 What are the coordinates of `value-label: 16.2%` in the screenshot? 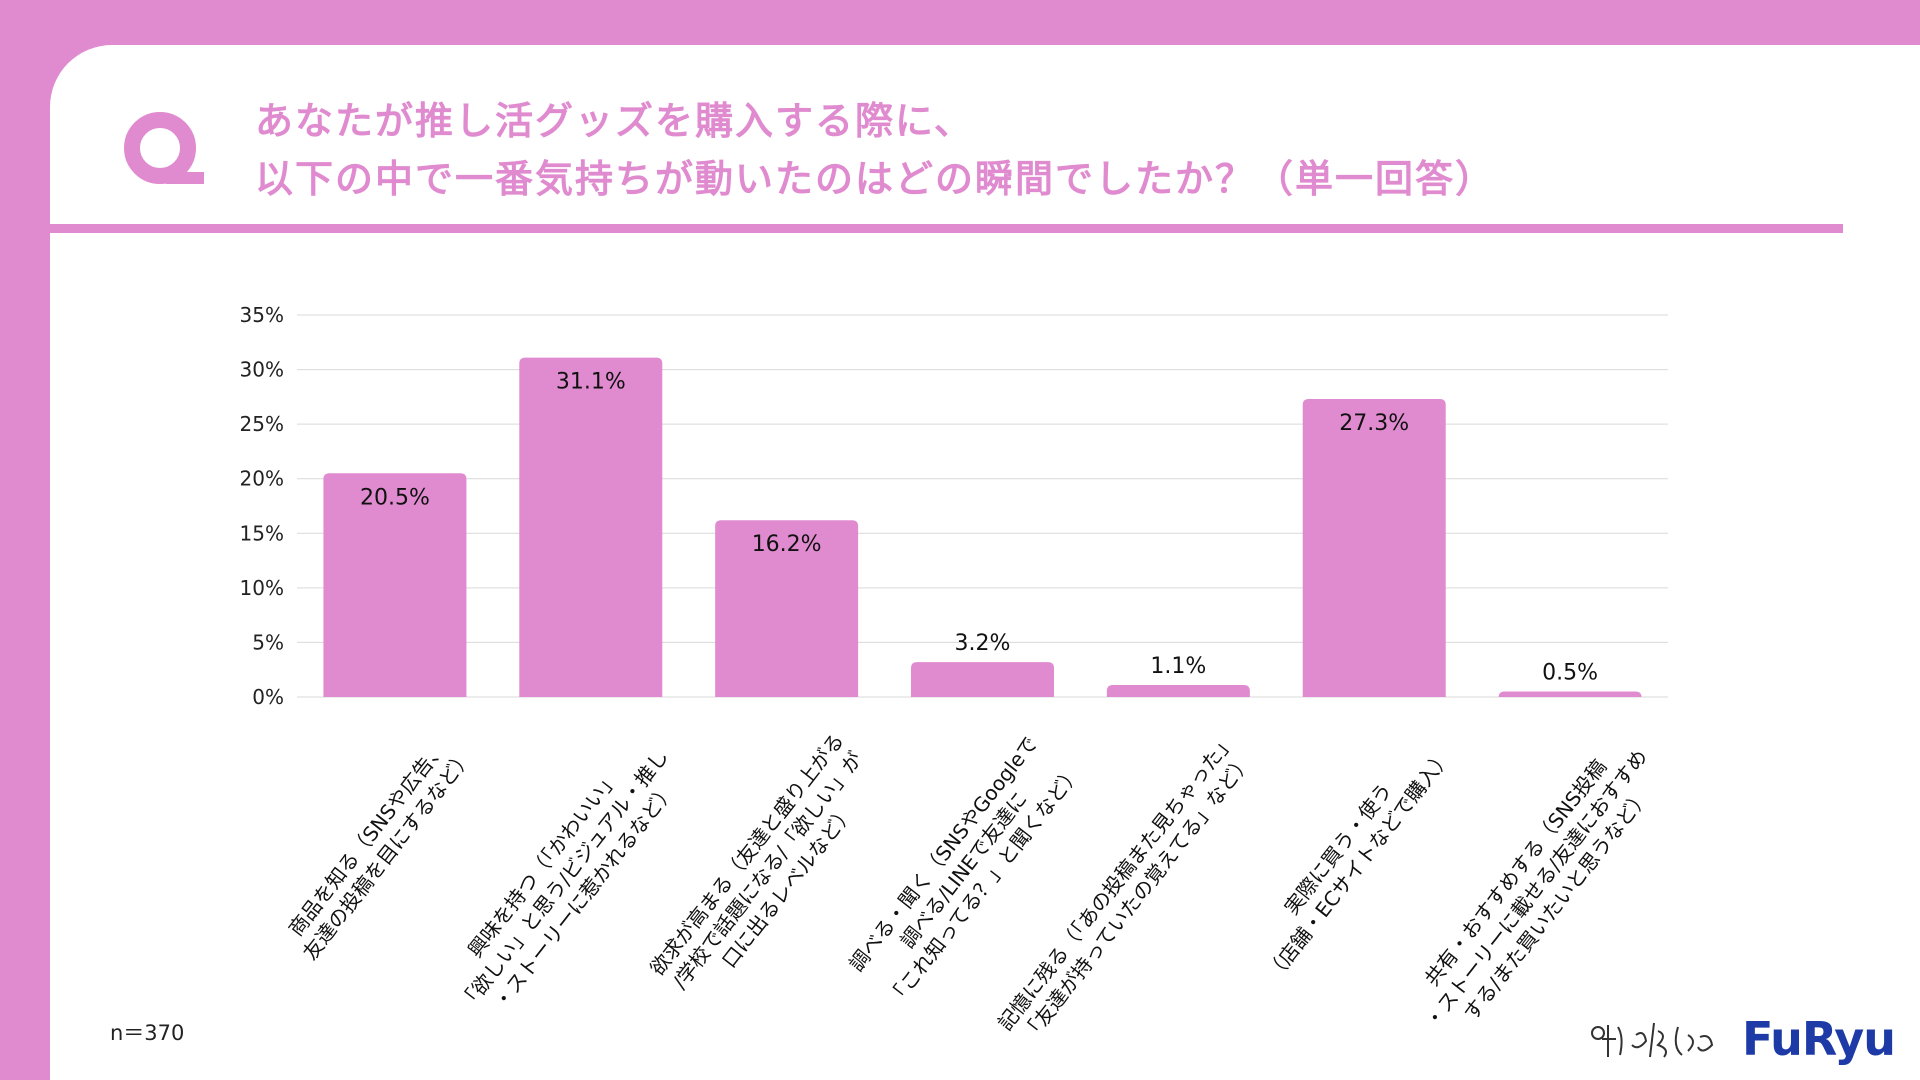 It's located at (787, 544).